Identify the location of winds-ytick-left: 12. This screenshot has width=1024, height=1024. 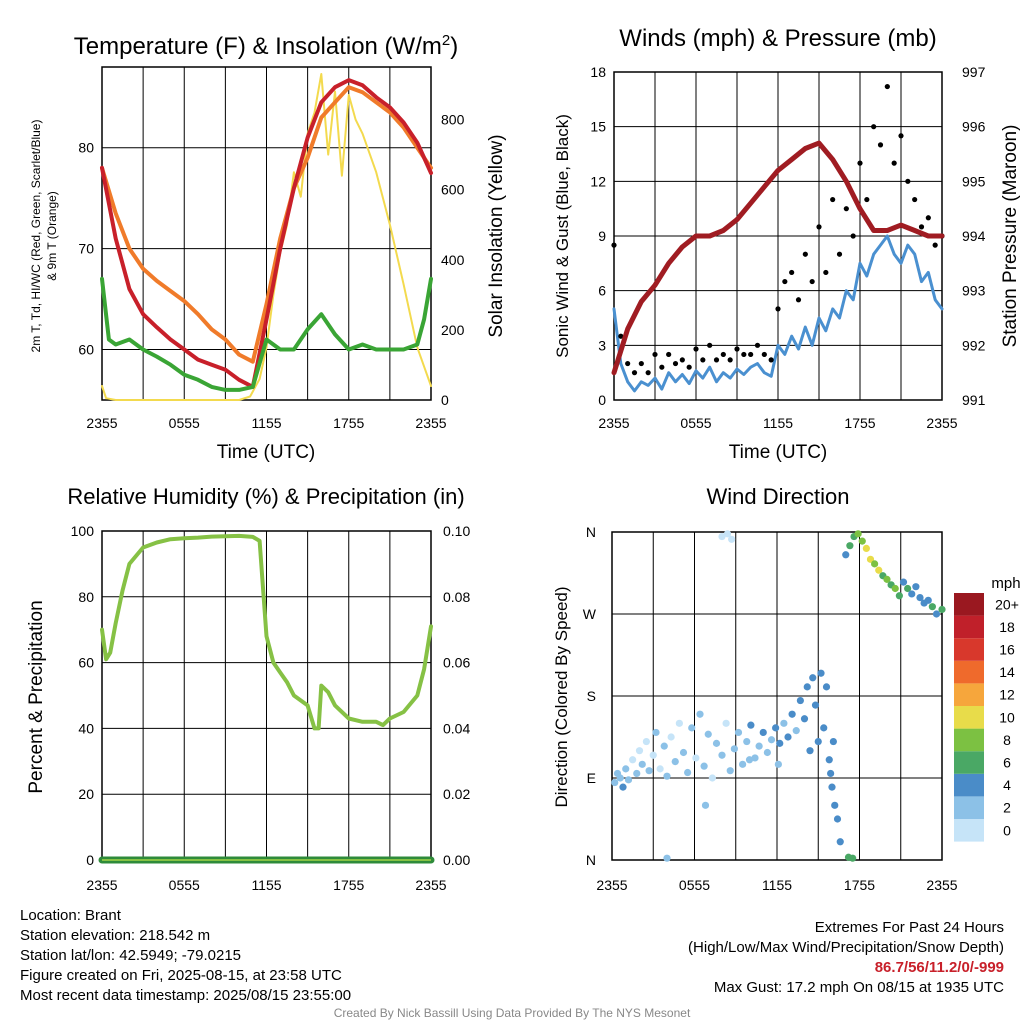
(598, 181).